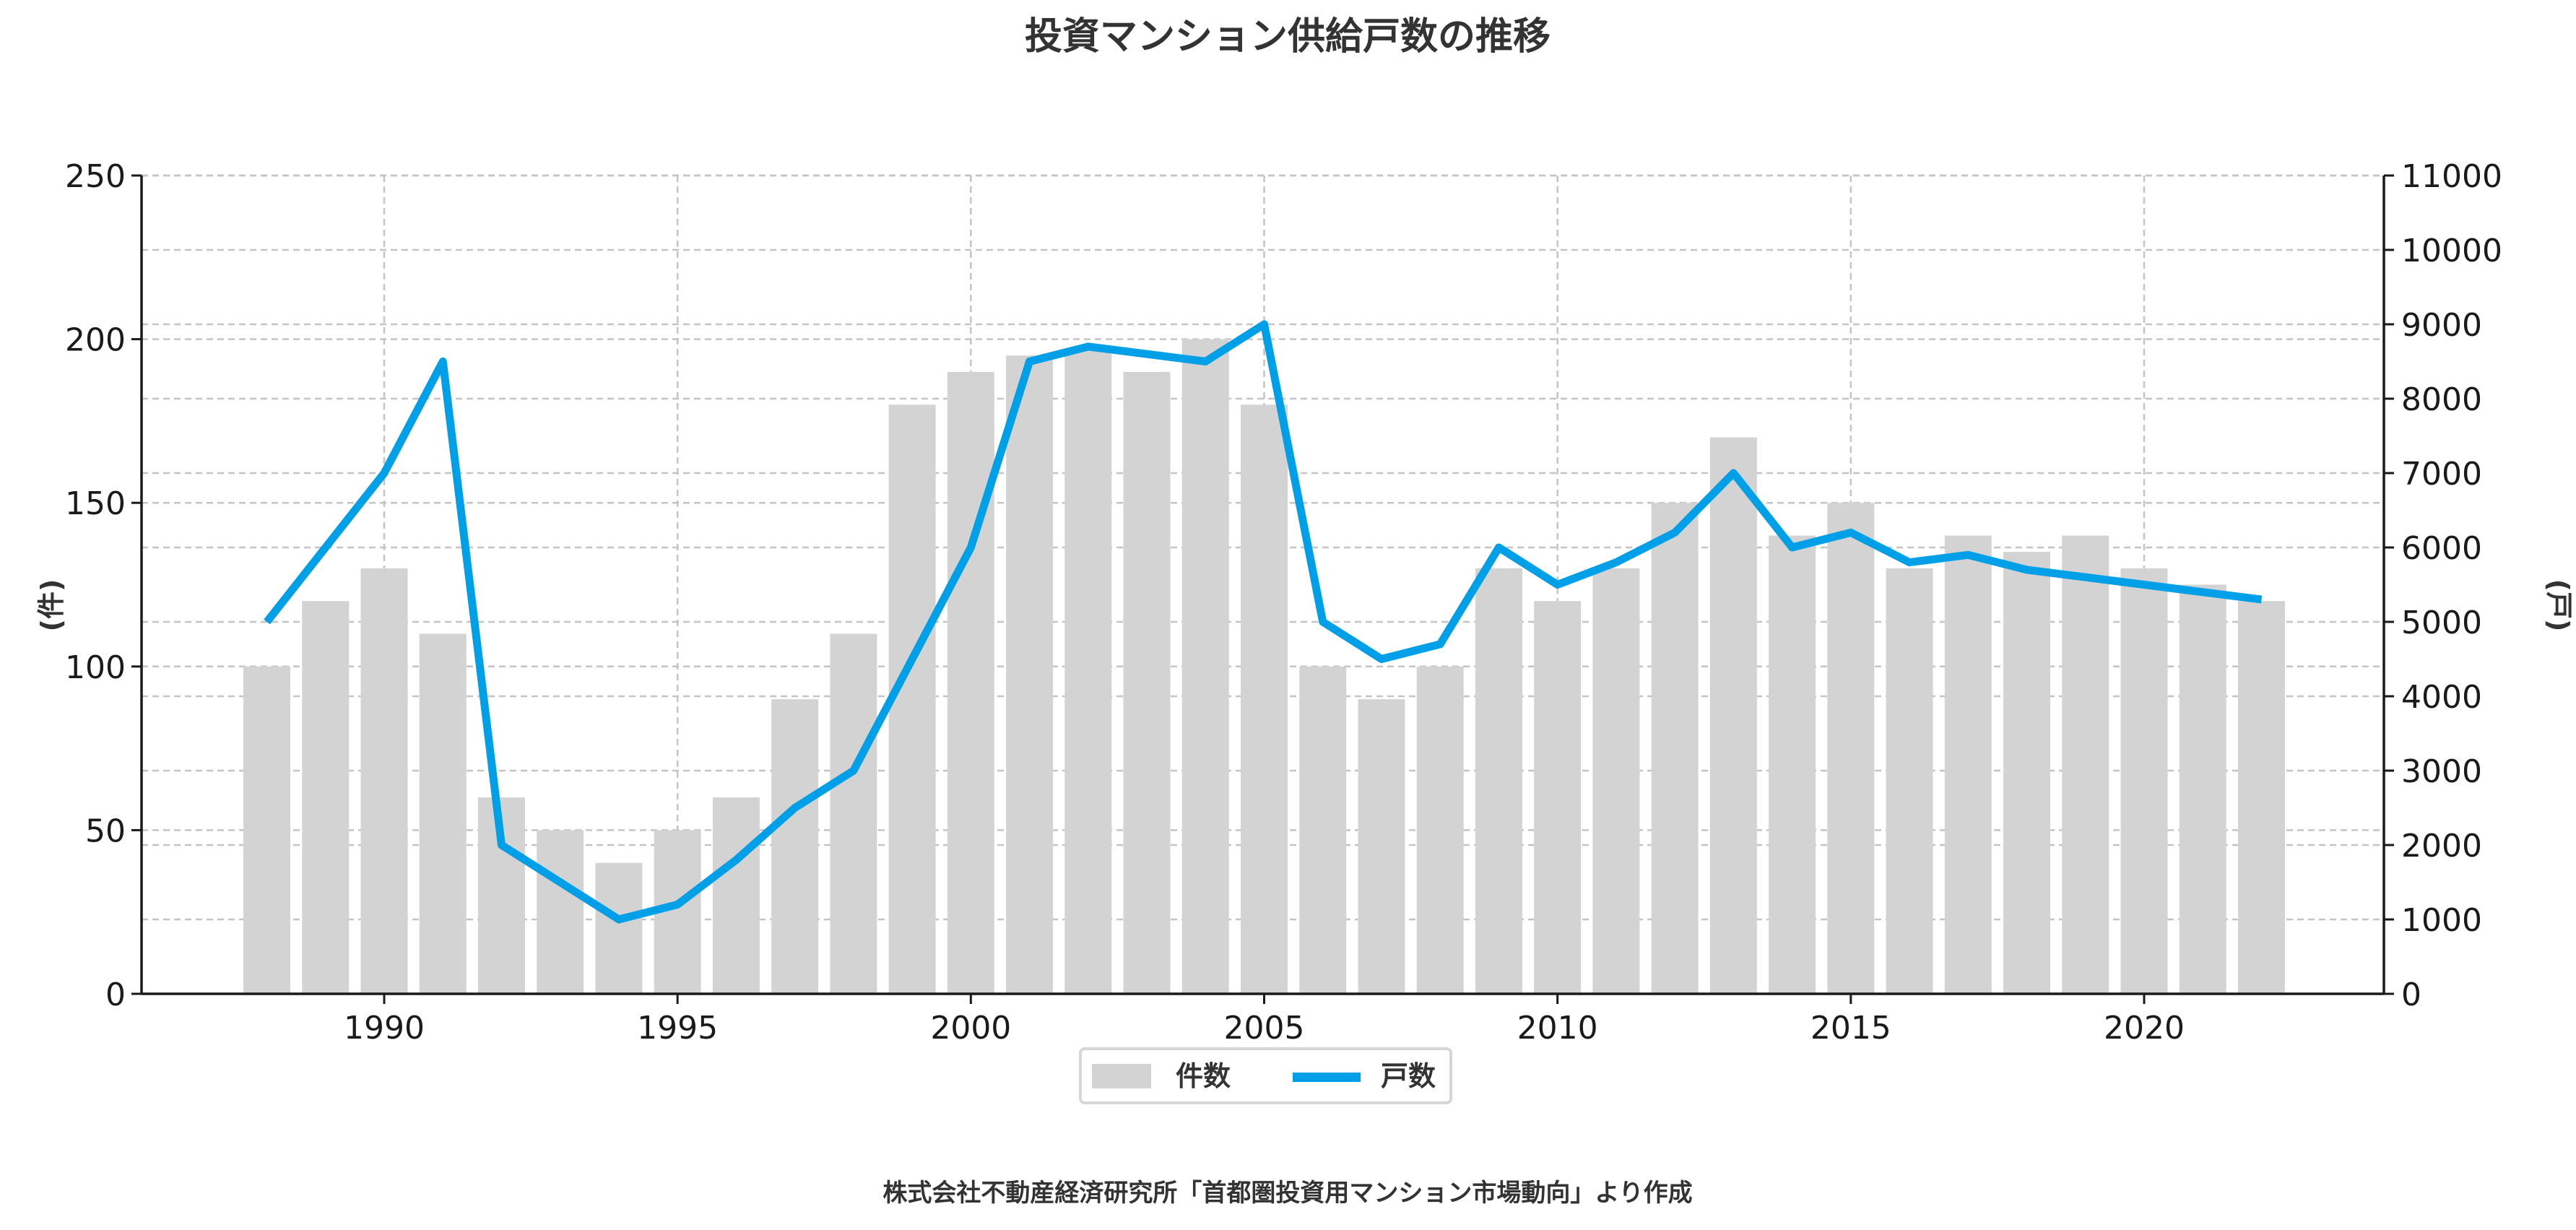 The height and width of the screenshot is (1230, 2576). What do you see at coordinates (95, 340) in the screenshot?
I see `y-left-tick-label: 200` at bounding box center [95, 340].